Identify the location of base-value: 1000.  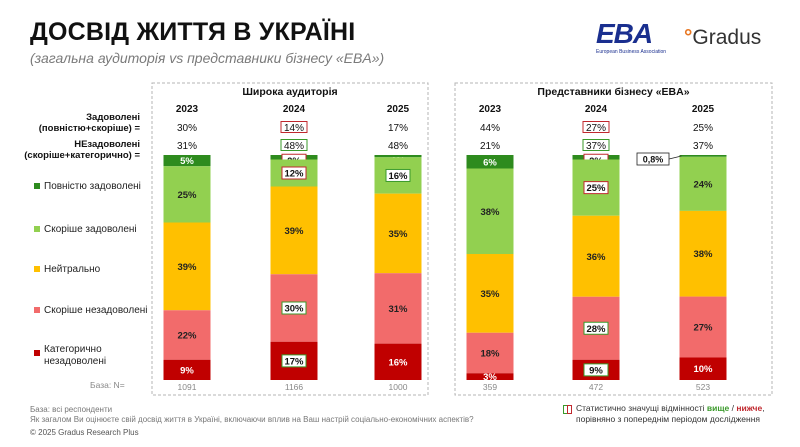
(398, 387).